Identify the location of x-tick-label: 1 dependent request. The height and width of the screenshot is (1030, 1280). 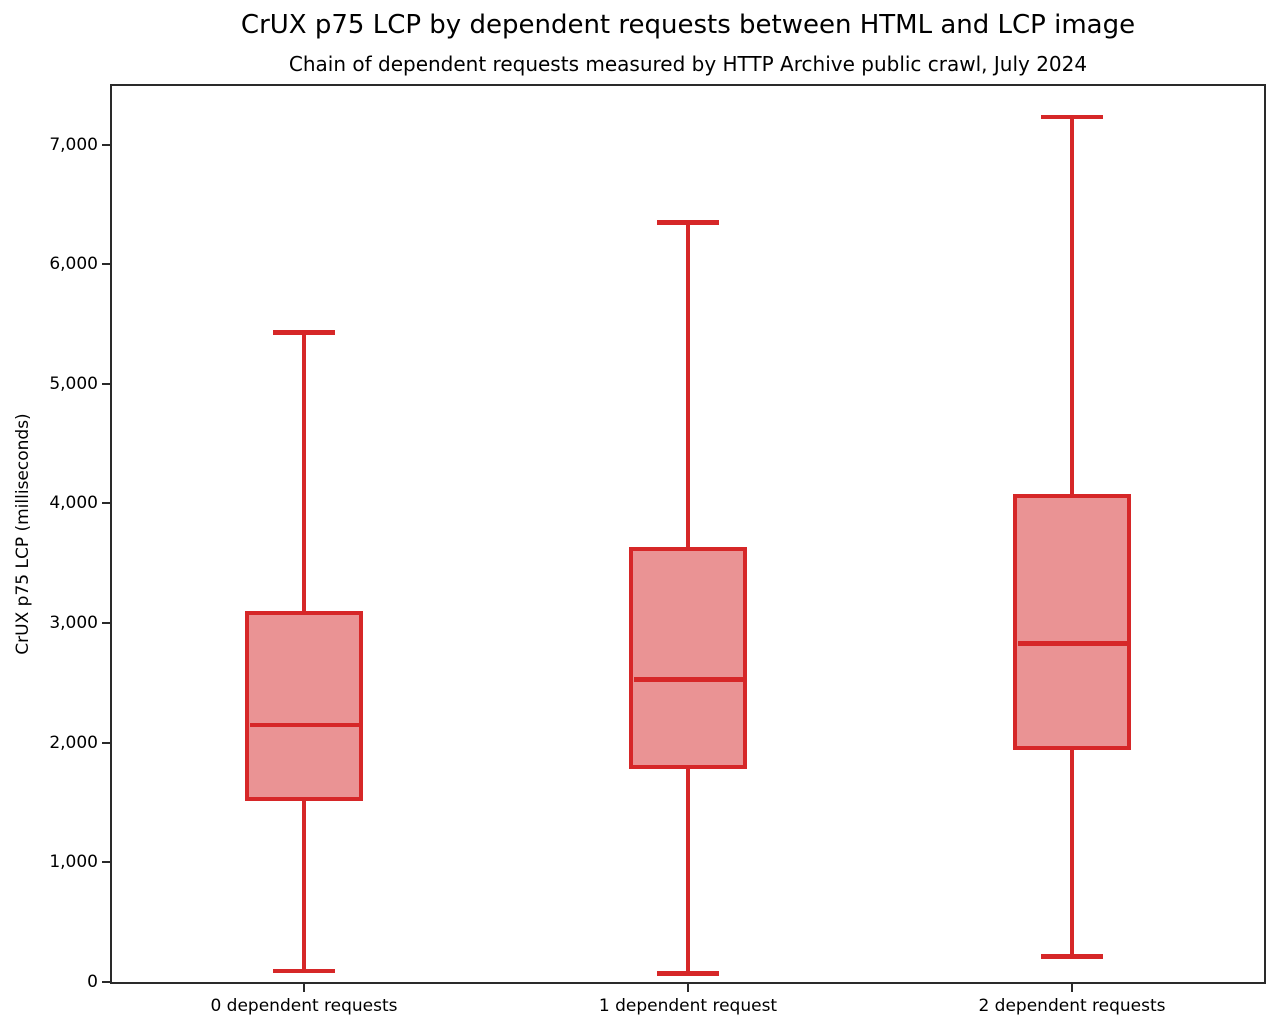
(688, 1006).